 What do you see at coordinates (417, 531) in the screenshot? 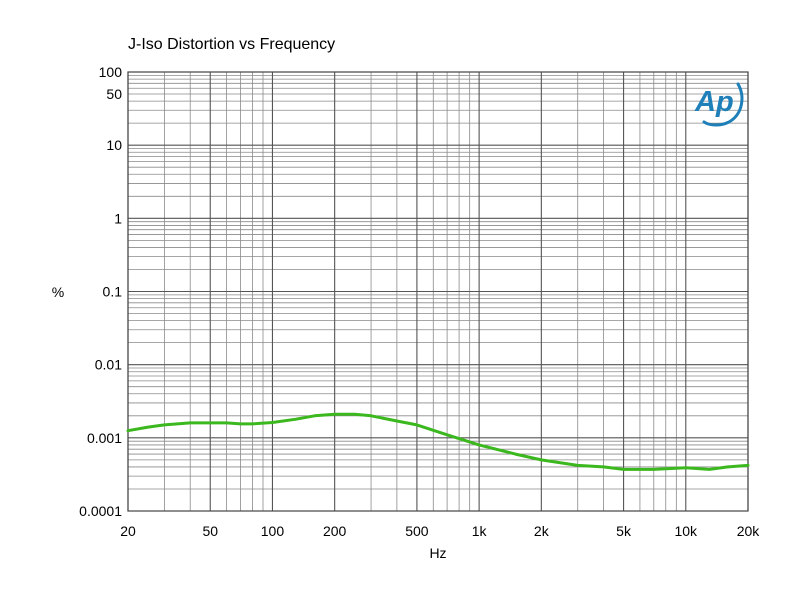
I see `x-tick-label: 500` at bounding box center [417, 531].